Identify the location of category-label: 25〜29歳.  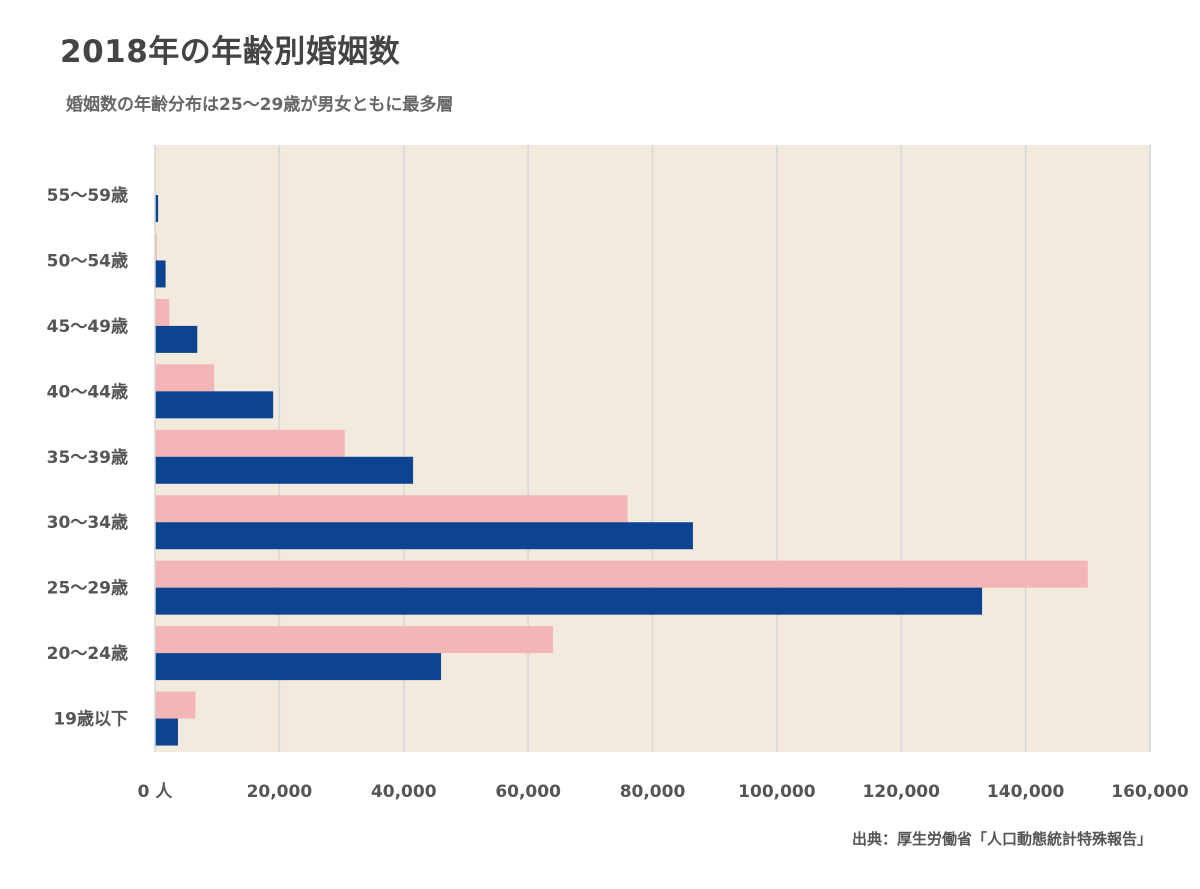
(87, 588).